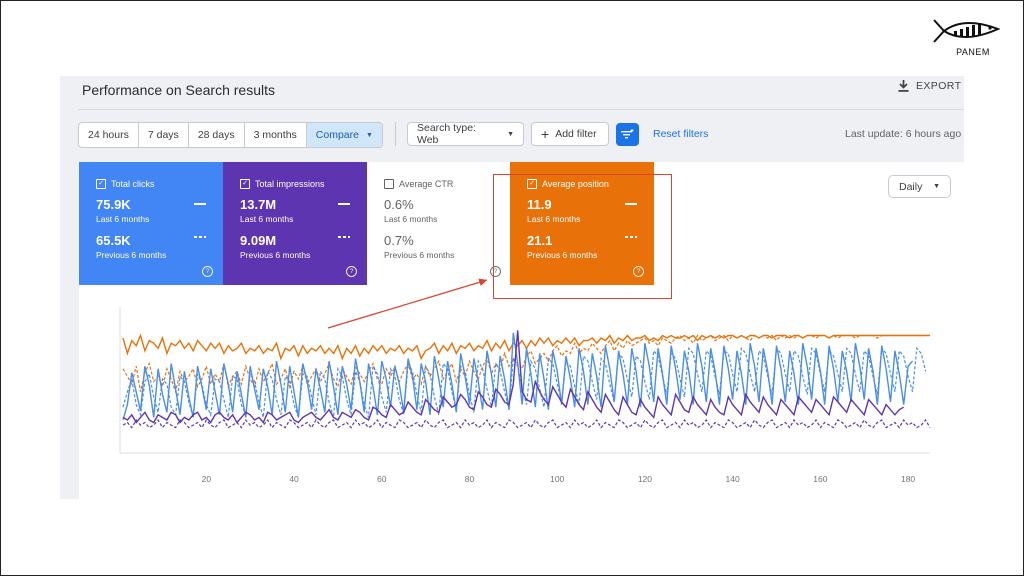 The width and height of the screenshot is (1024, 576). Describe the element at coordinates (908, 479) in the screenshot. I see `x-tick-label: 180` at that location.